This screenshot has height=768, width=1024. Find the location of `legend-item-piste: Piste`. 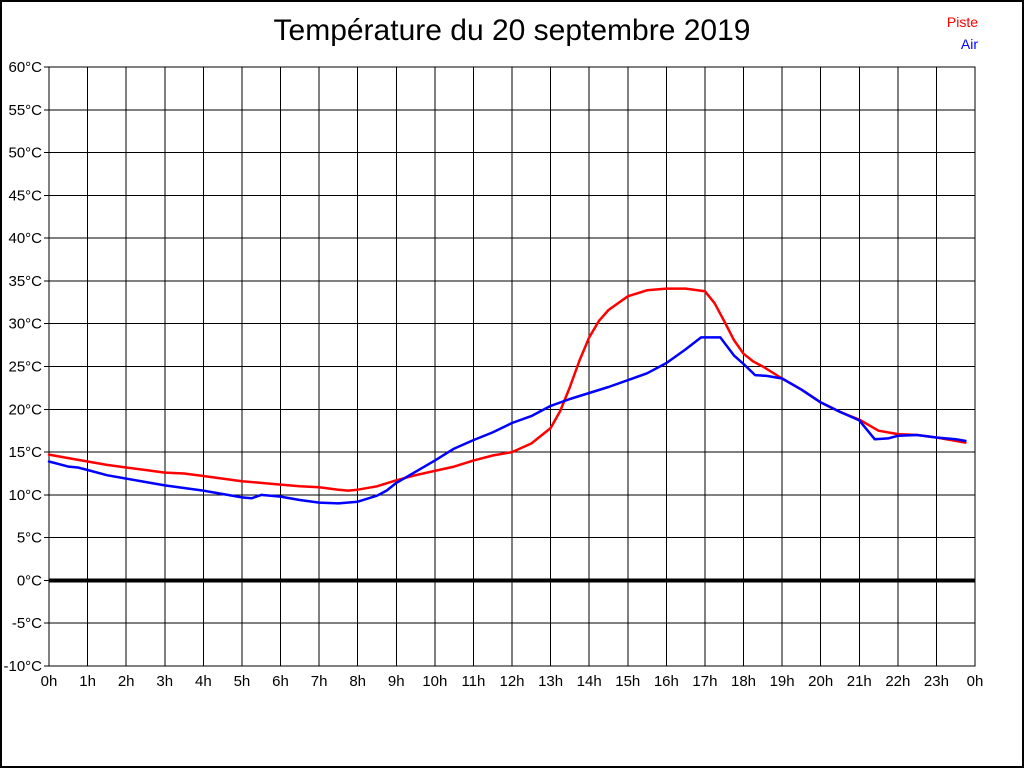

legend-item-piste: Piste is located at coordinates (962, 22).